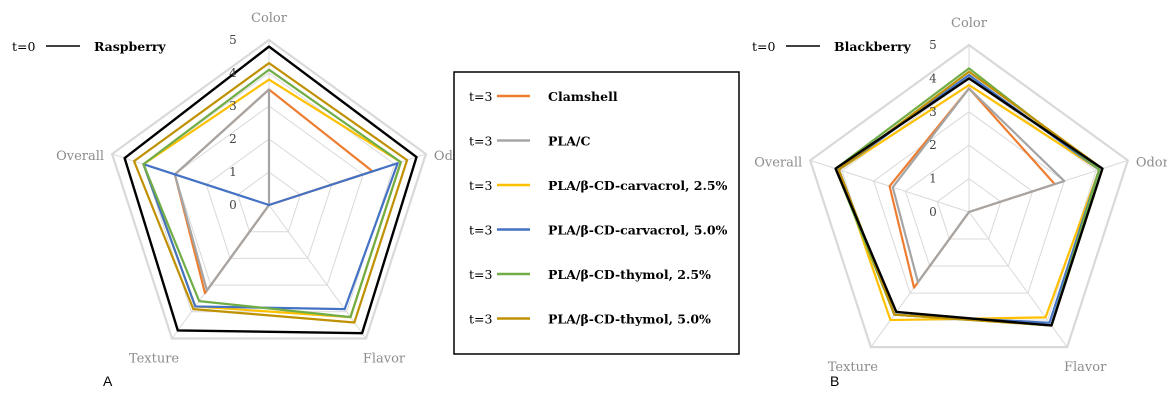  Describe the element at coordinates (629, 319) in the screenshot. I see `legend-item-label: PLA/β-CD-thymol, 5.0%` at that location.